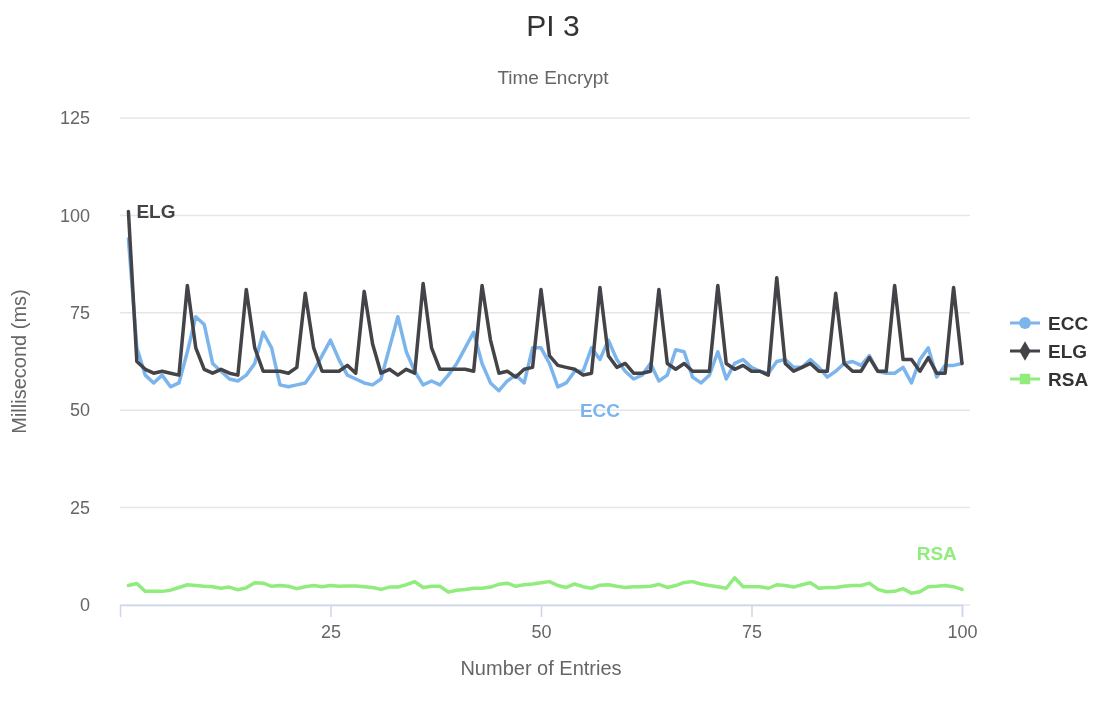  I want to click on y-tick-label: 75, so click(79, 313).